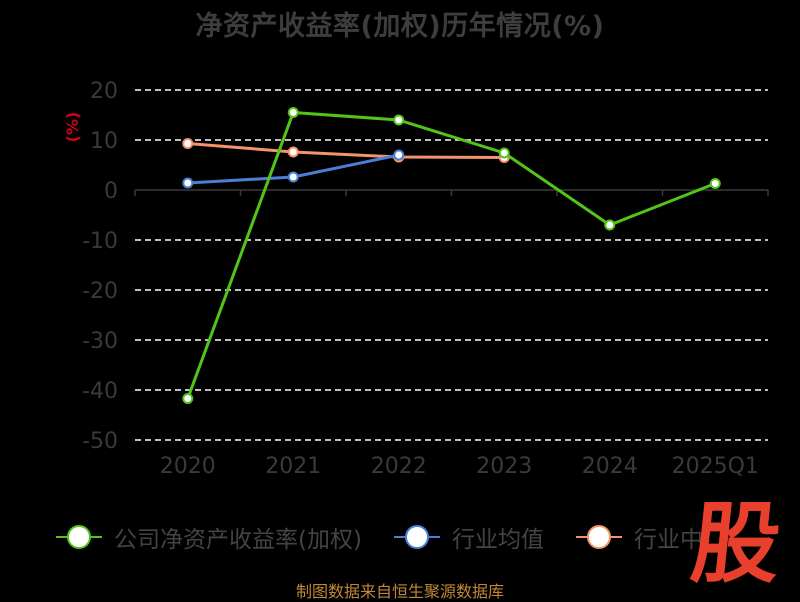 This screenshot has height=602, width=800. Describe the element at coordinates (399, 466) in the screenshot. I see `x-tick-label: 2022` at that location.